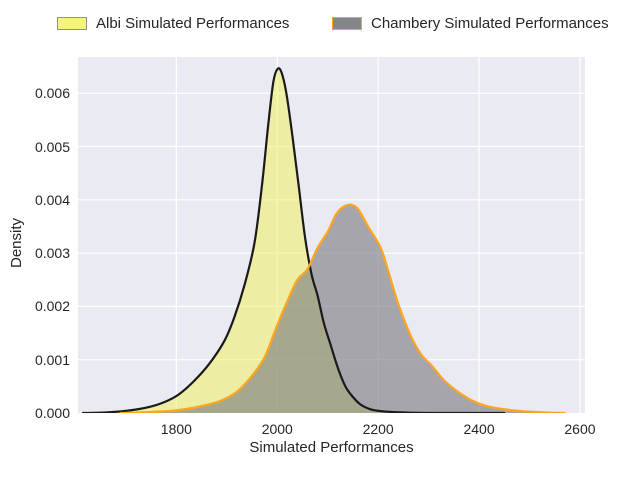 This screenshot has width=640, height=480. What do you see at coordinates (72, 23) in the screenshot?
I see `albi-legend-swatch` at bounding box center [72, 23].